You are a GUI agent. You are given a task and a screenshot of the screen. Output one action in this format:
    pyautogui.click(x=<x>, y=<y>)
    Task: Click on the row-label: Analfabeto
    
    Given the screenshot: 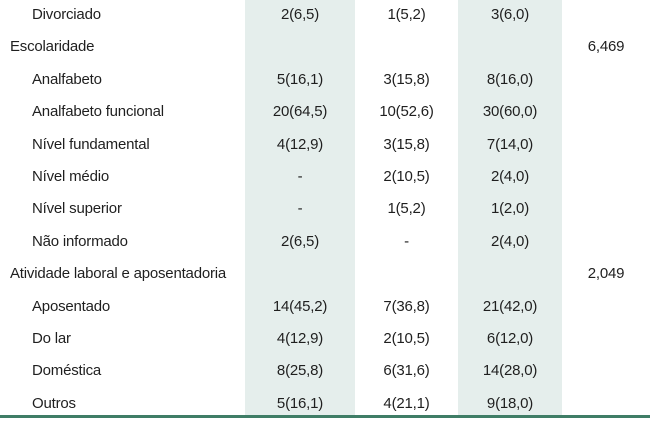 What is the action you would take?
    pyautogui.click(x=67, y=79)
    